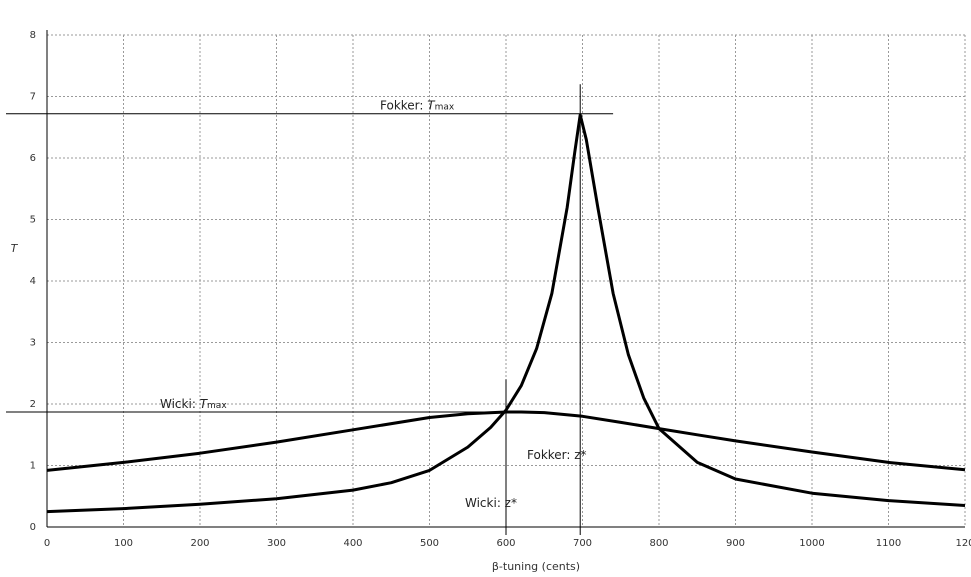 The width and height of the screenshot is (971, 577). What do you see at coordinates (276, 543) in the screenshot?
I see `x-tick-label: 300` at bounding box center [276, 543].